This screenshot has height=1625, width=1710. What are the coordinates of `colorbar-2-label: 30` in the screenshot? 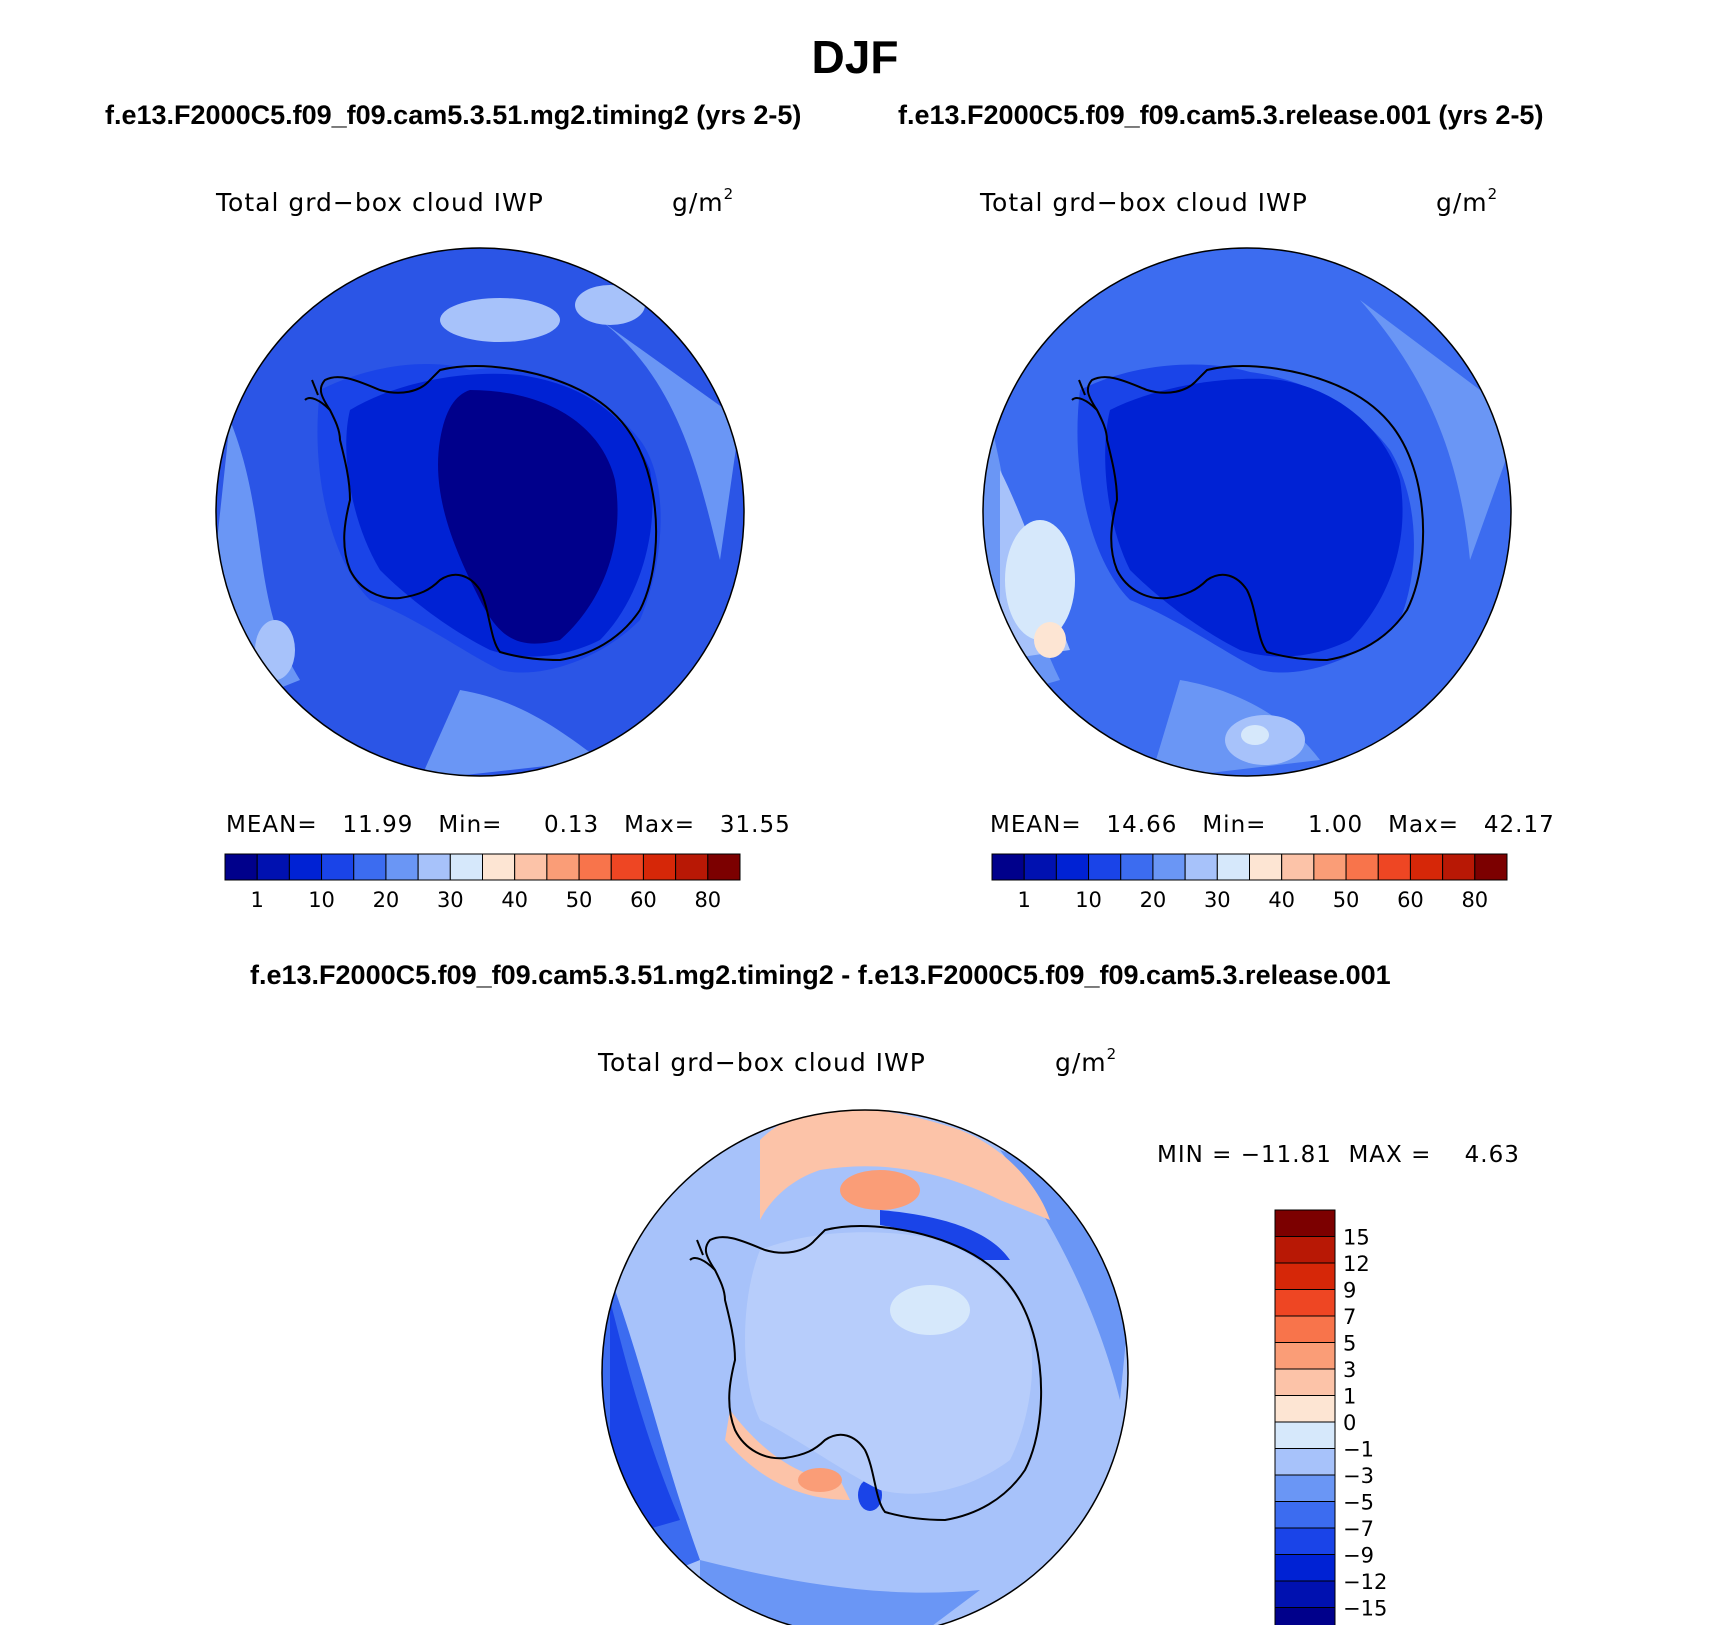 It's located at (1217, 900).